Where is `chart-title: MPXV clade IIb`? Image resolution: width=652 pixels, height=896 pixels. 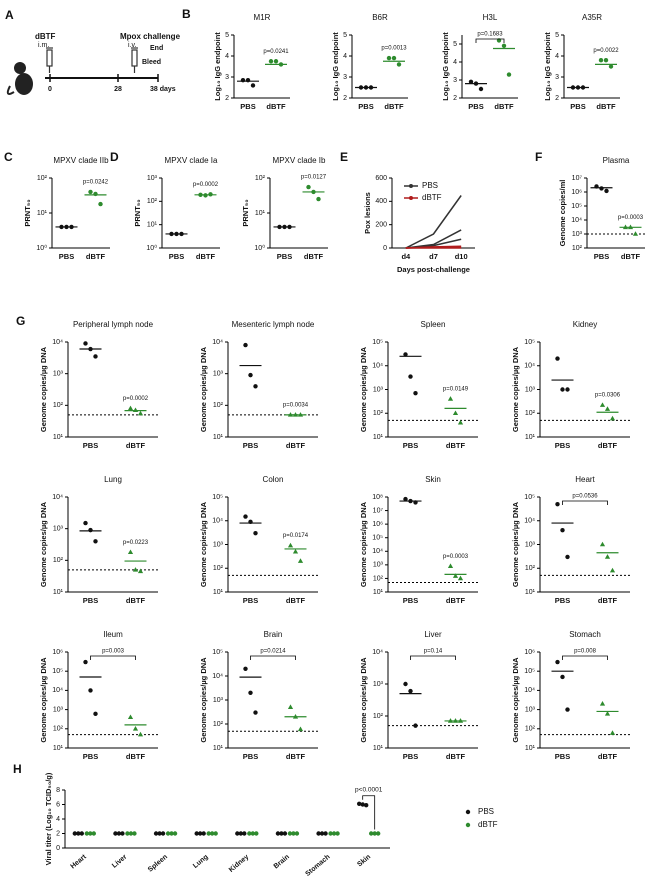
chart-title: MPXV clade IIb is located at coordinates (81, 160).